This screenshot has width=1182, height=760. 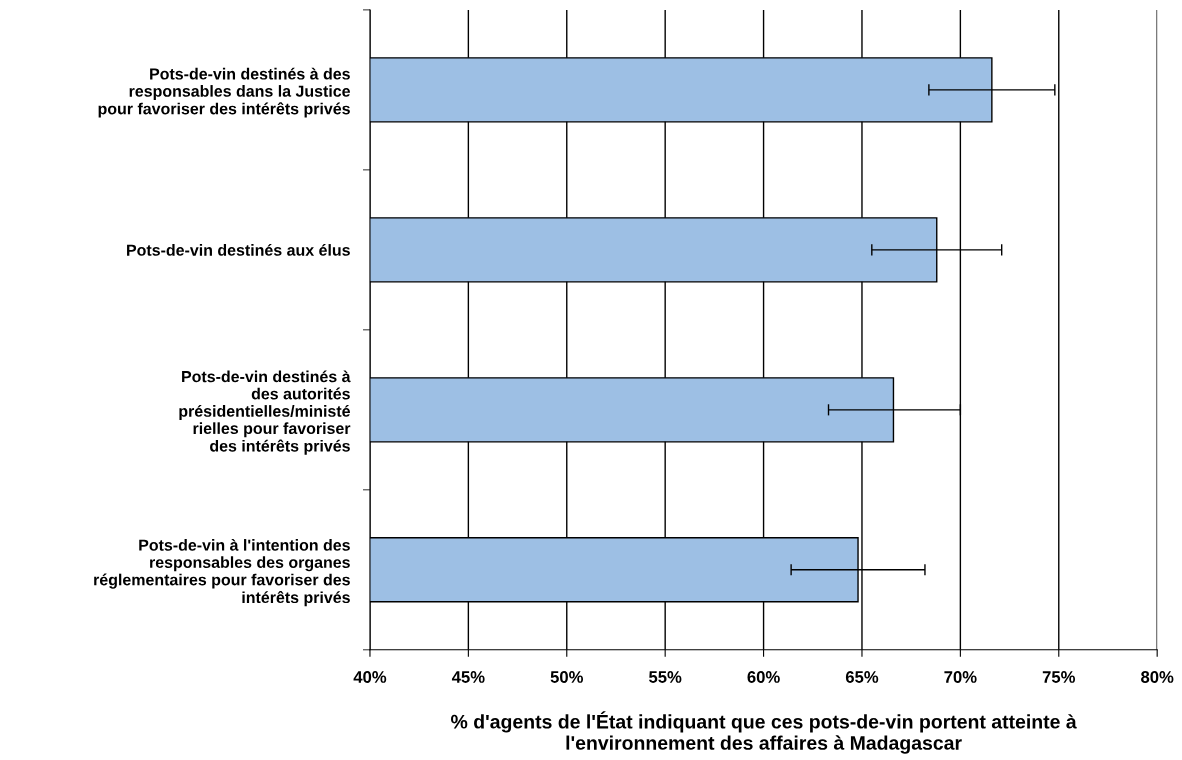 What do you see at coordinates (1059, 677) in the screenshot?
I see `x-tick-label: 75%` at bounding box center [1059, 677].